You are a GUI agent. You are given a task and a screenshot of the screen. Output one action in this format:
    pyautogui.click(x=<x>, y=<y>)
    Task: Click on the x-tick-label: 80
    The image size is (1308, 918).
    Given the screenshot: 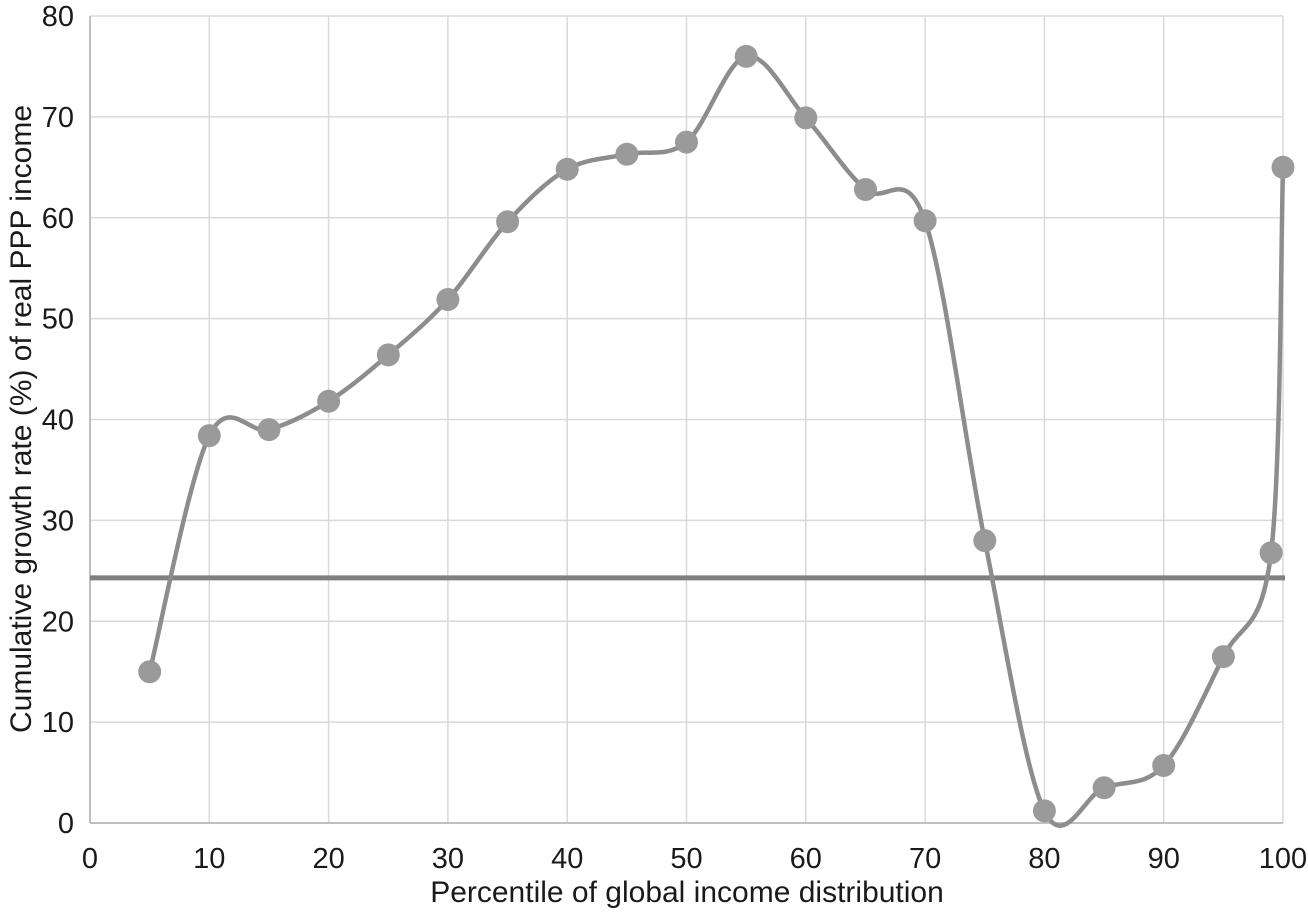 What is the action you would take?
    pyautogui.click(x=1044, y=859)
    